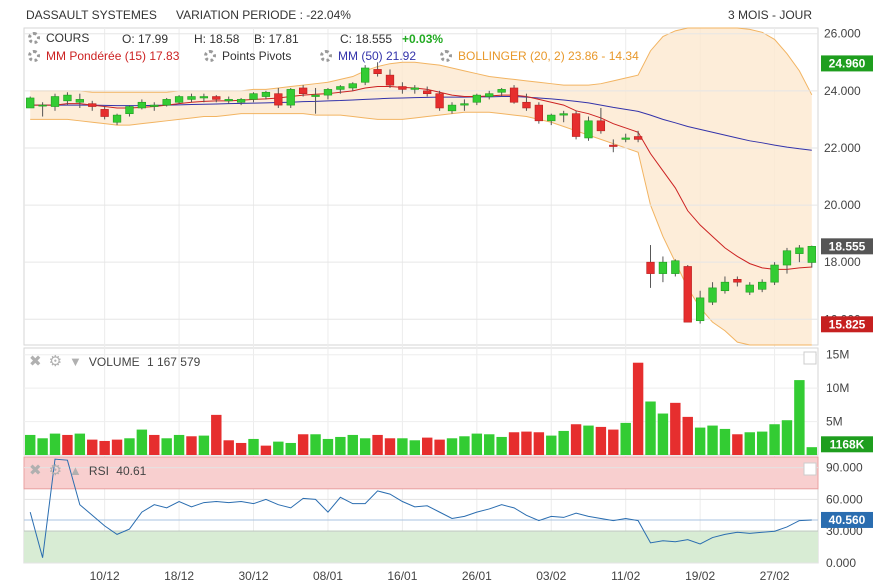 The height and width of the screenshot is (588, 880). I want to click on legend-cours: COURS, so click(58, 38).